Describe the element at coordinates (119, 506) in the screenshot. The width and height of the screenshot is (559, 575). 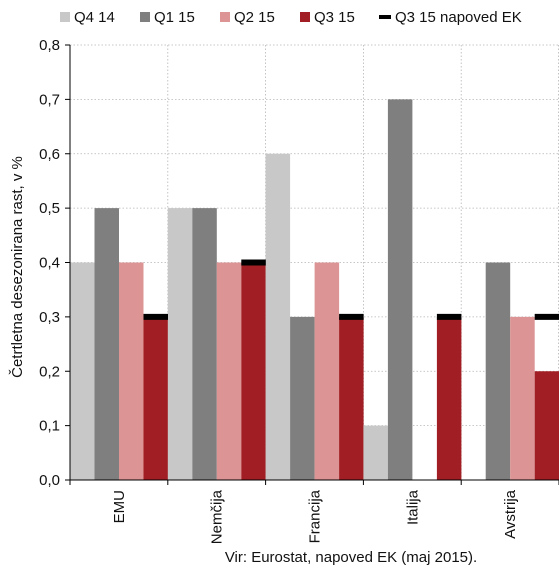
I see `x-tick-label-emu: EMU` at that location.